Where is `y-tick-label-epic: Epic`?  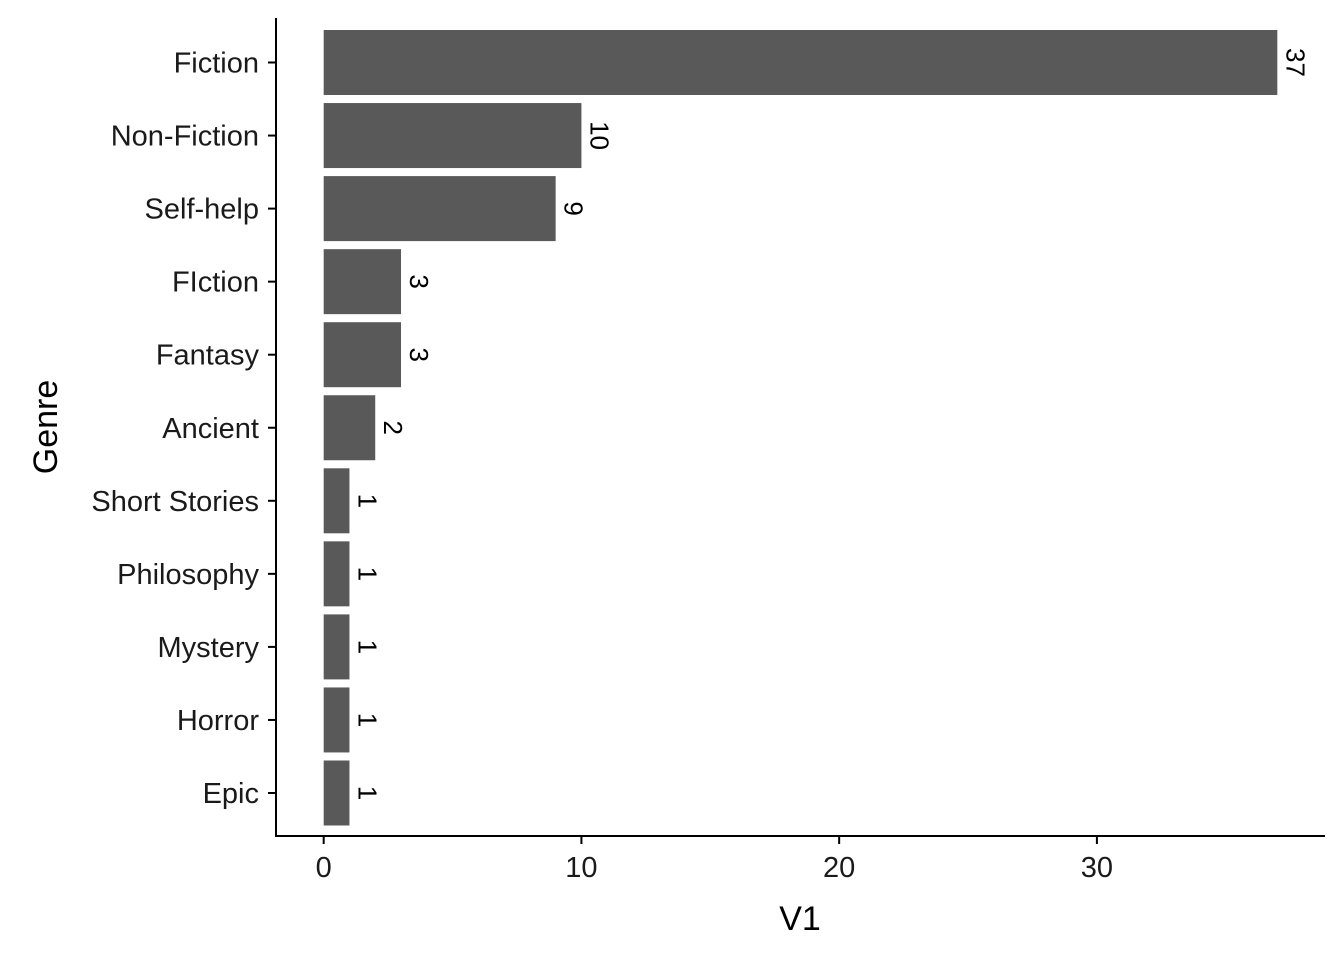 y-tick-label-epic: Epic is located at coordinates (231, 794).